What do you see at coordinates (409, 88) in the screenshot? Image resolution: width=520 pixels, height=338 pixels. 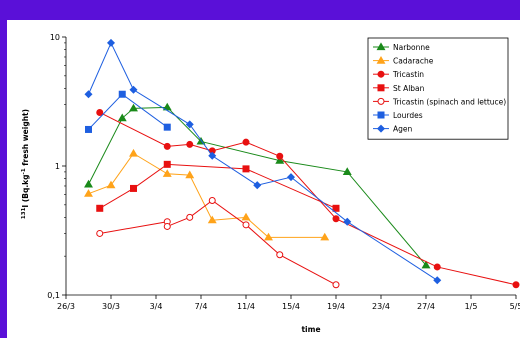 I see `legend-label: St Alban` at bounding box center [409, 88].